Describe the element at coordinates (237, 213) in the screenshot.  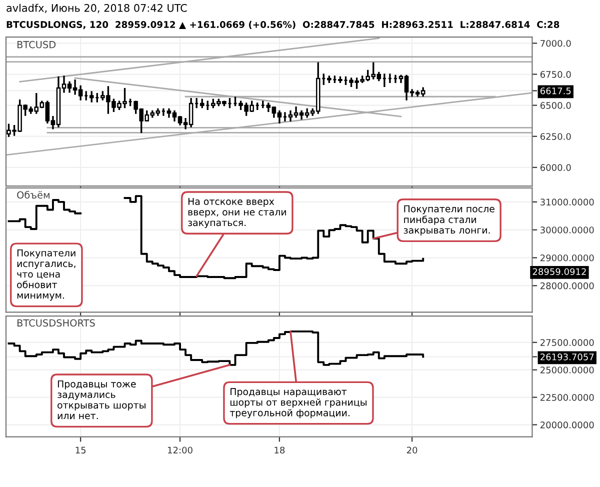
I see `annotation: На отскоке вверх вверх, они не стали закупаться.` at that location.